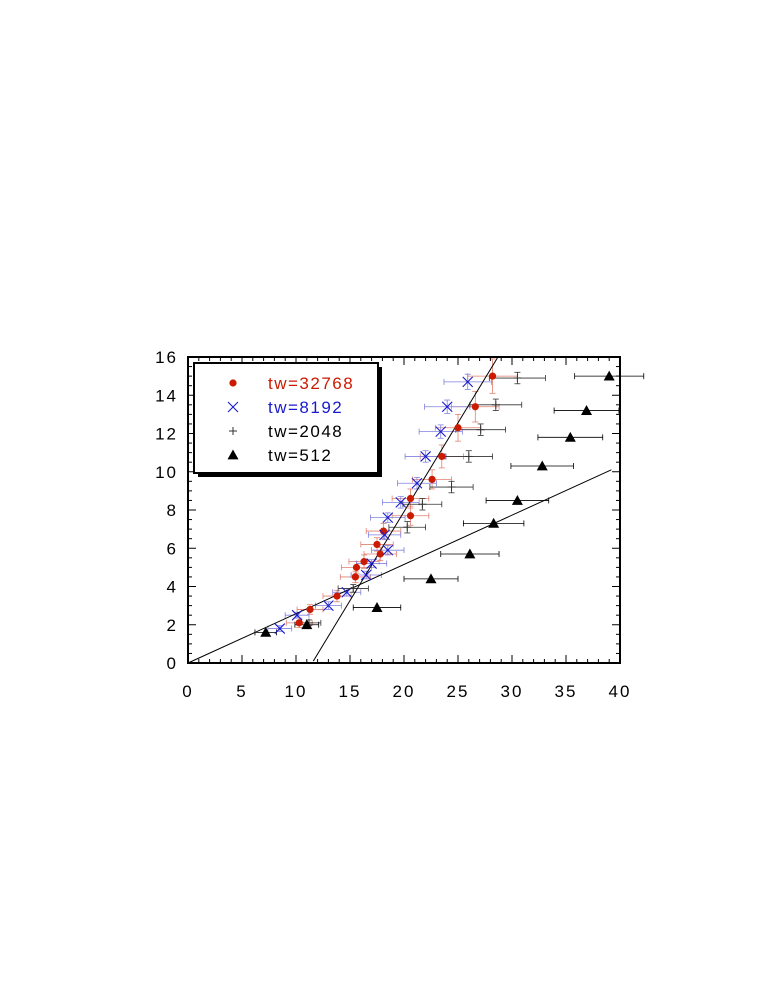 The width and height of the screenshot is (766, 991). I want to click on x-tick-label: 5, so click(241, 691).